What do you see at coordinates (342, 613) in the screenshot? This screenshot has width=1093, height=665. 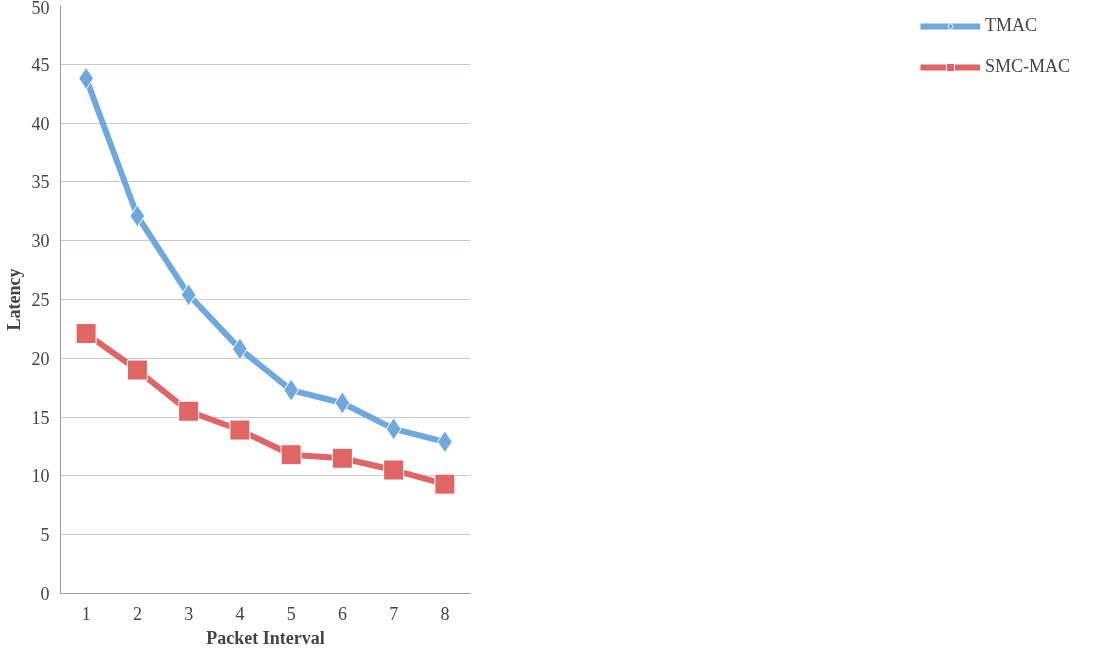 I see `x-tick-label: 6` at bounding box center [342, 613].